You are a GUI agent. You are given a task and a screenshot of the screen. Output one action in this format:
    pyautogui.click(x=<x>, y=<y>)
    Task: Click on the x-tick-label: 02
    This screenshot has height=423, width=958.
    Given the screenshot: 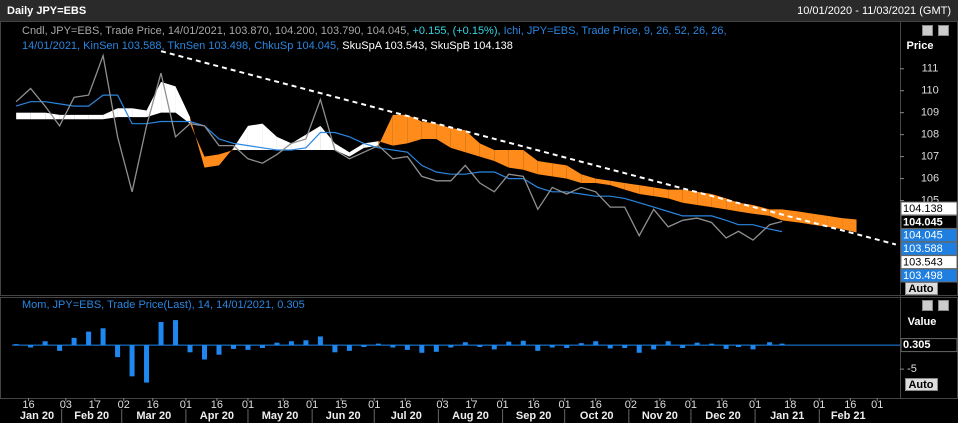 What is the action you would take?
    pyautogui.click(x=631, y=405)
    